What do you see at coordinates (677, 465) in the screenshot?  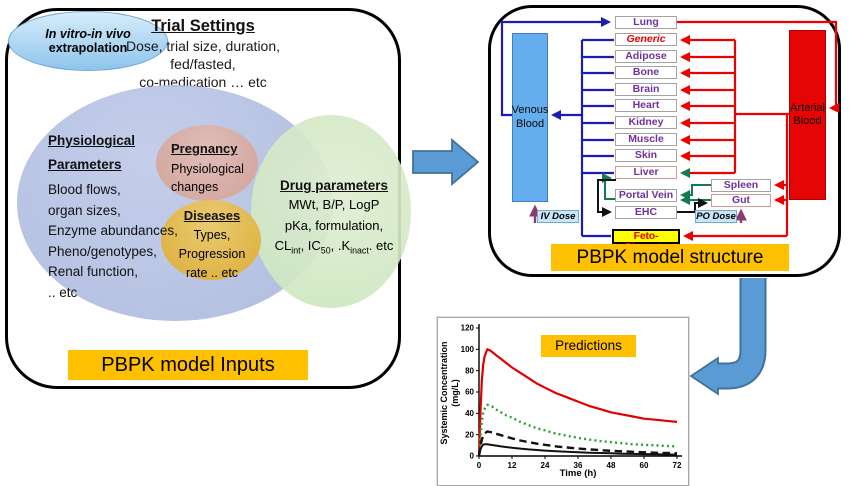 I see `svg-text: 72` at bounding box center [677, 465].